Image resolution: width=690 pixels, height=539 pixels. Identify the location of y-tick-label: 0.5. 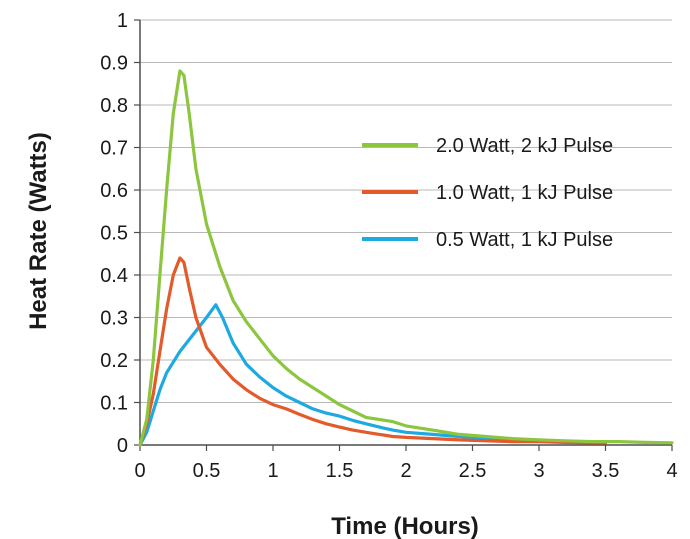
(114, 234).